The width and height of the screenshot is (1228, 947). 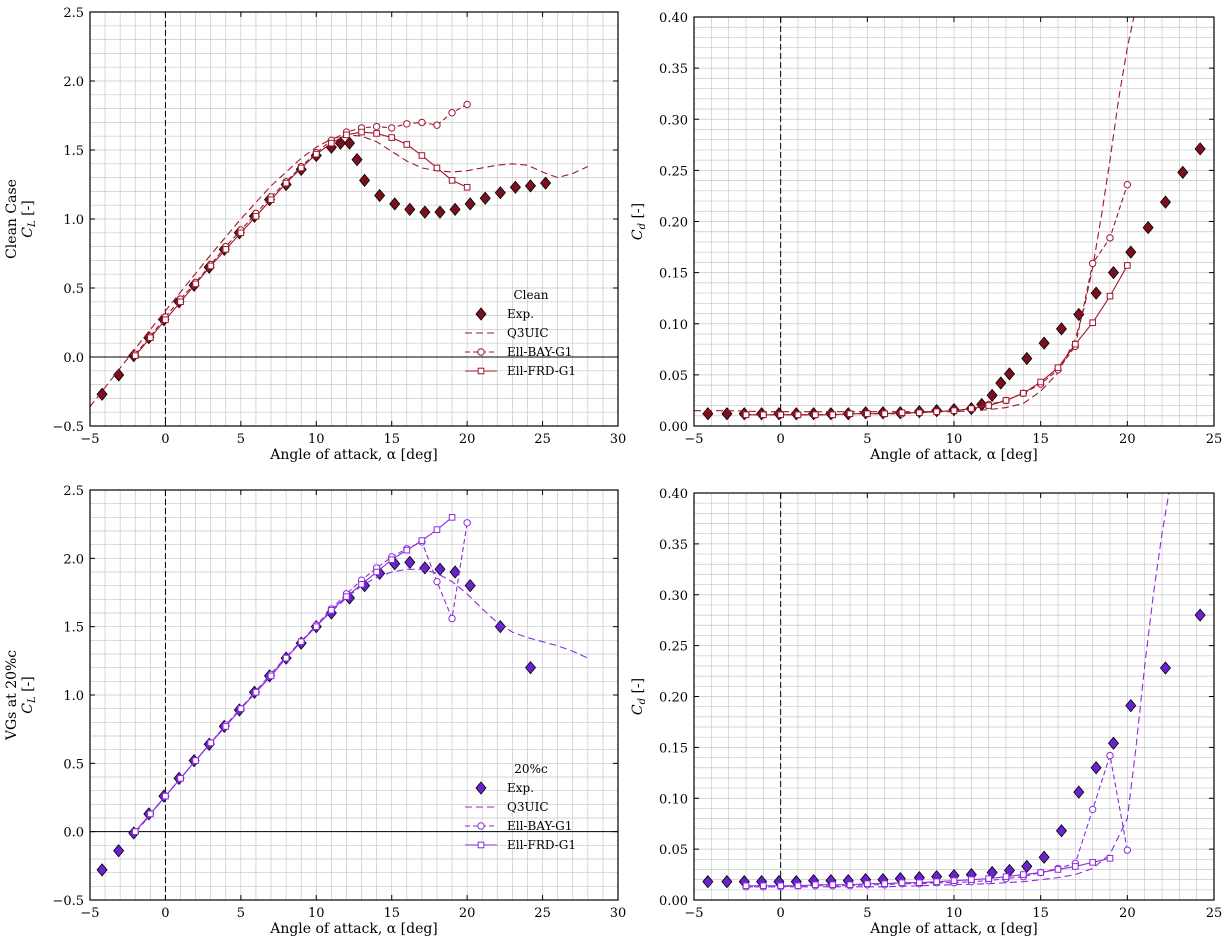 I want to click on x-tick-label: 15, so click(x=1040, y=439).